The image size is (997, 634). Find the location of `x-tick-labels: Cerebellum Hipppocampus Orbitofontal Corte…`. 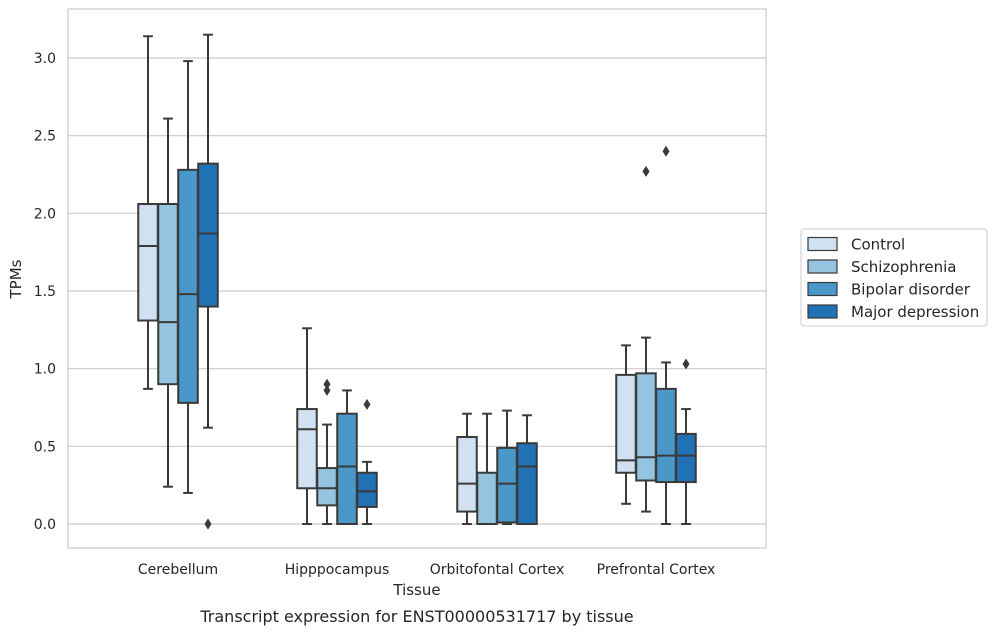

x-tick-labels: Cerebellum Hipppocampus Orbitofontal Corte… is located at coordinates (426, 570).